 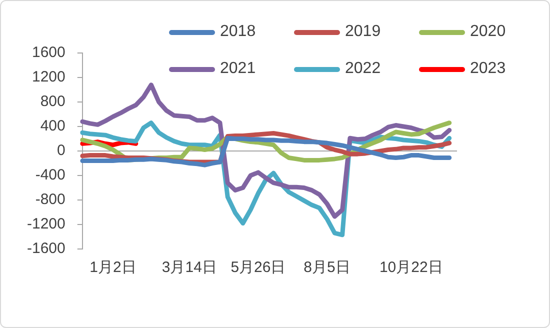 What do you see at coordinates (411, 267) in the screenshot?
I see `x-tick-label: 10月22日` at bounding box center [411, 267].